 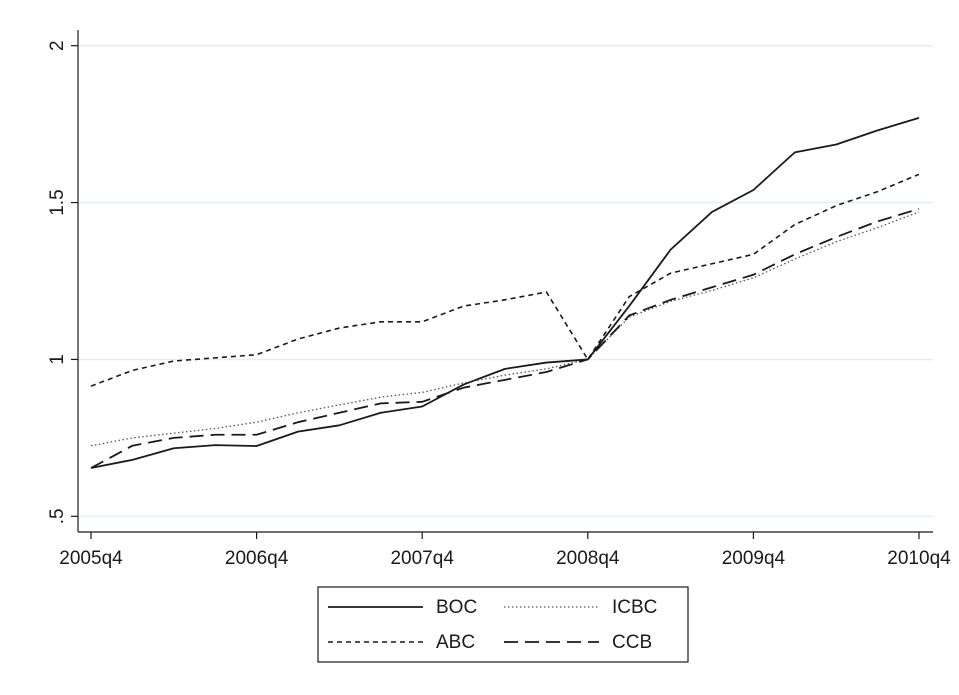 I want to click on legend-label: CCB, so click(x=632, y=642).